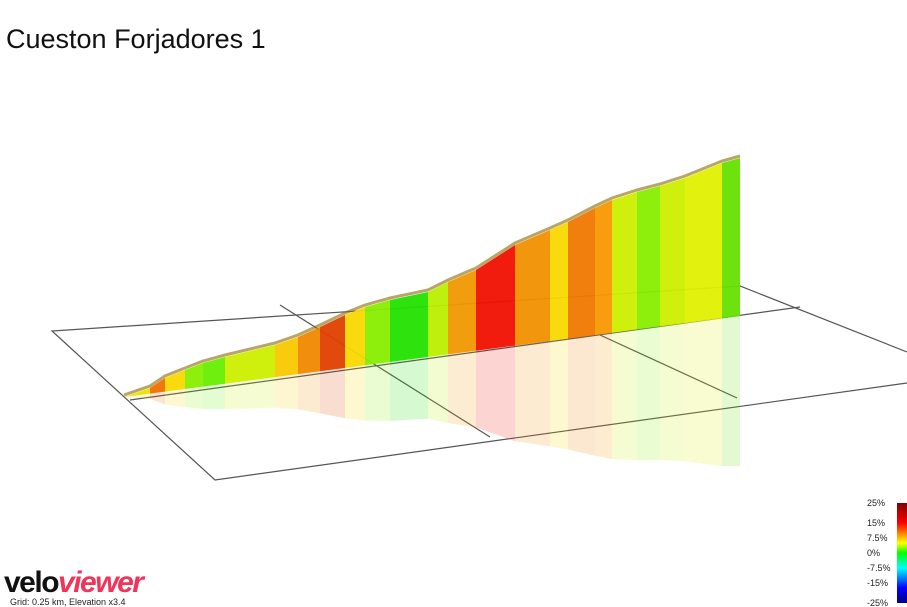 The width and height of the screenshot is (907, 607). What do you see at coordinates (101, 582) in the screenshot?
I see `logo-bold: viewer` at bounding box center [101, 582].